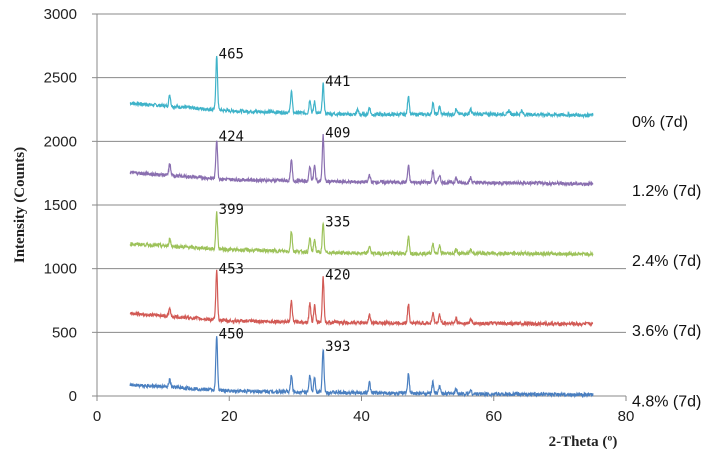 The width and height of the screenshot is (722, 454). I want to click on series-name-label: 4.8% (7d), so click(666, 402).